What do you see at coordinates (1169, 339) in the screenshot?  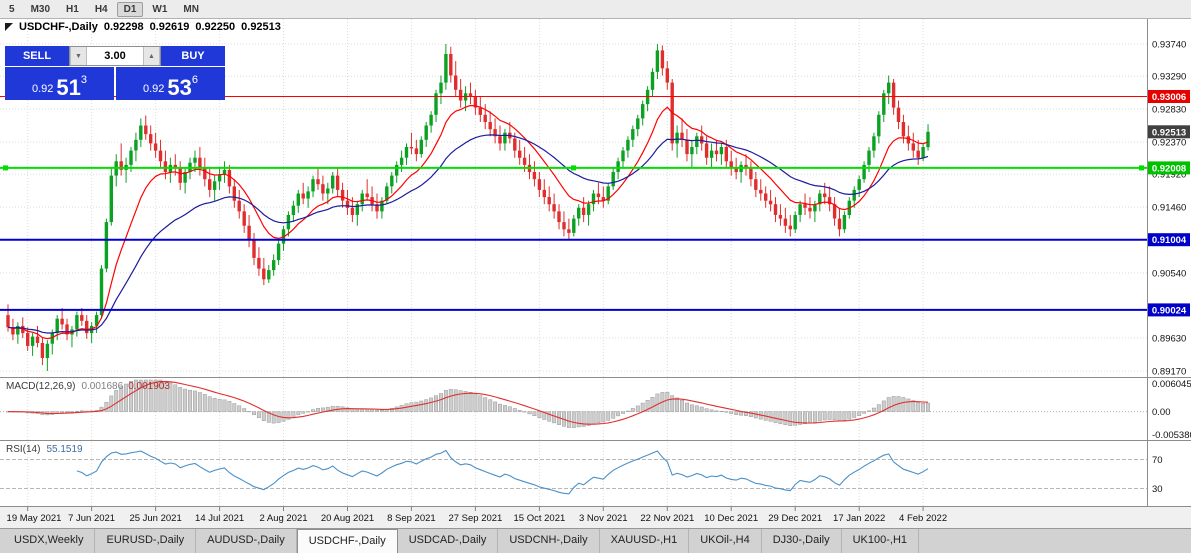 I see `svg-text: 0.89630` at bounding box center [1169, 339].